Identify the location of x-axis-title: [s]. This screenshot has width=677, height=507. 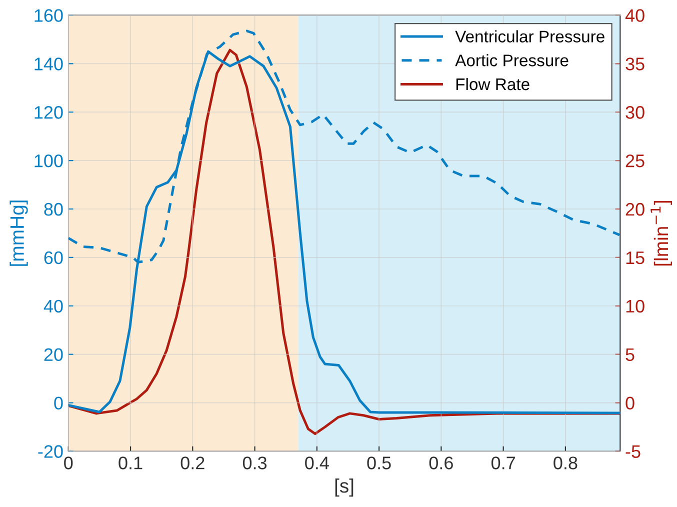
(344, 487).